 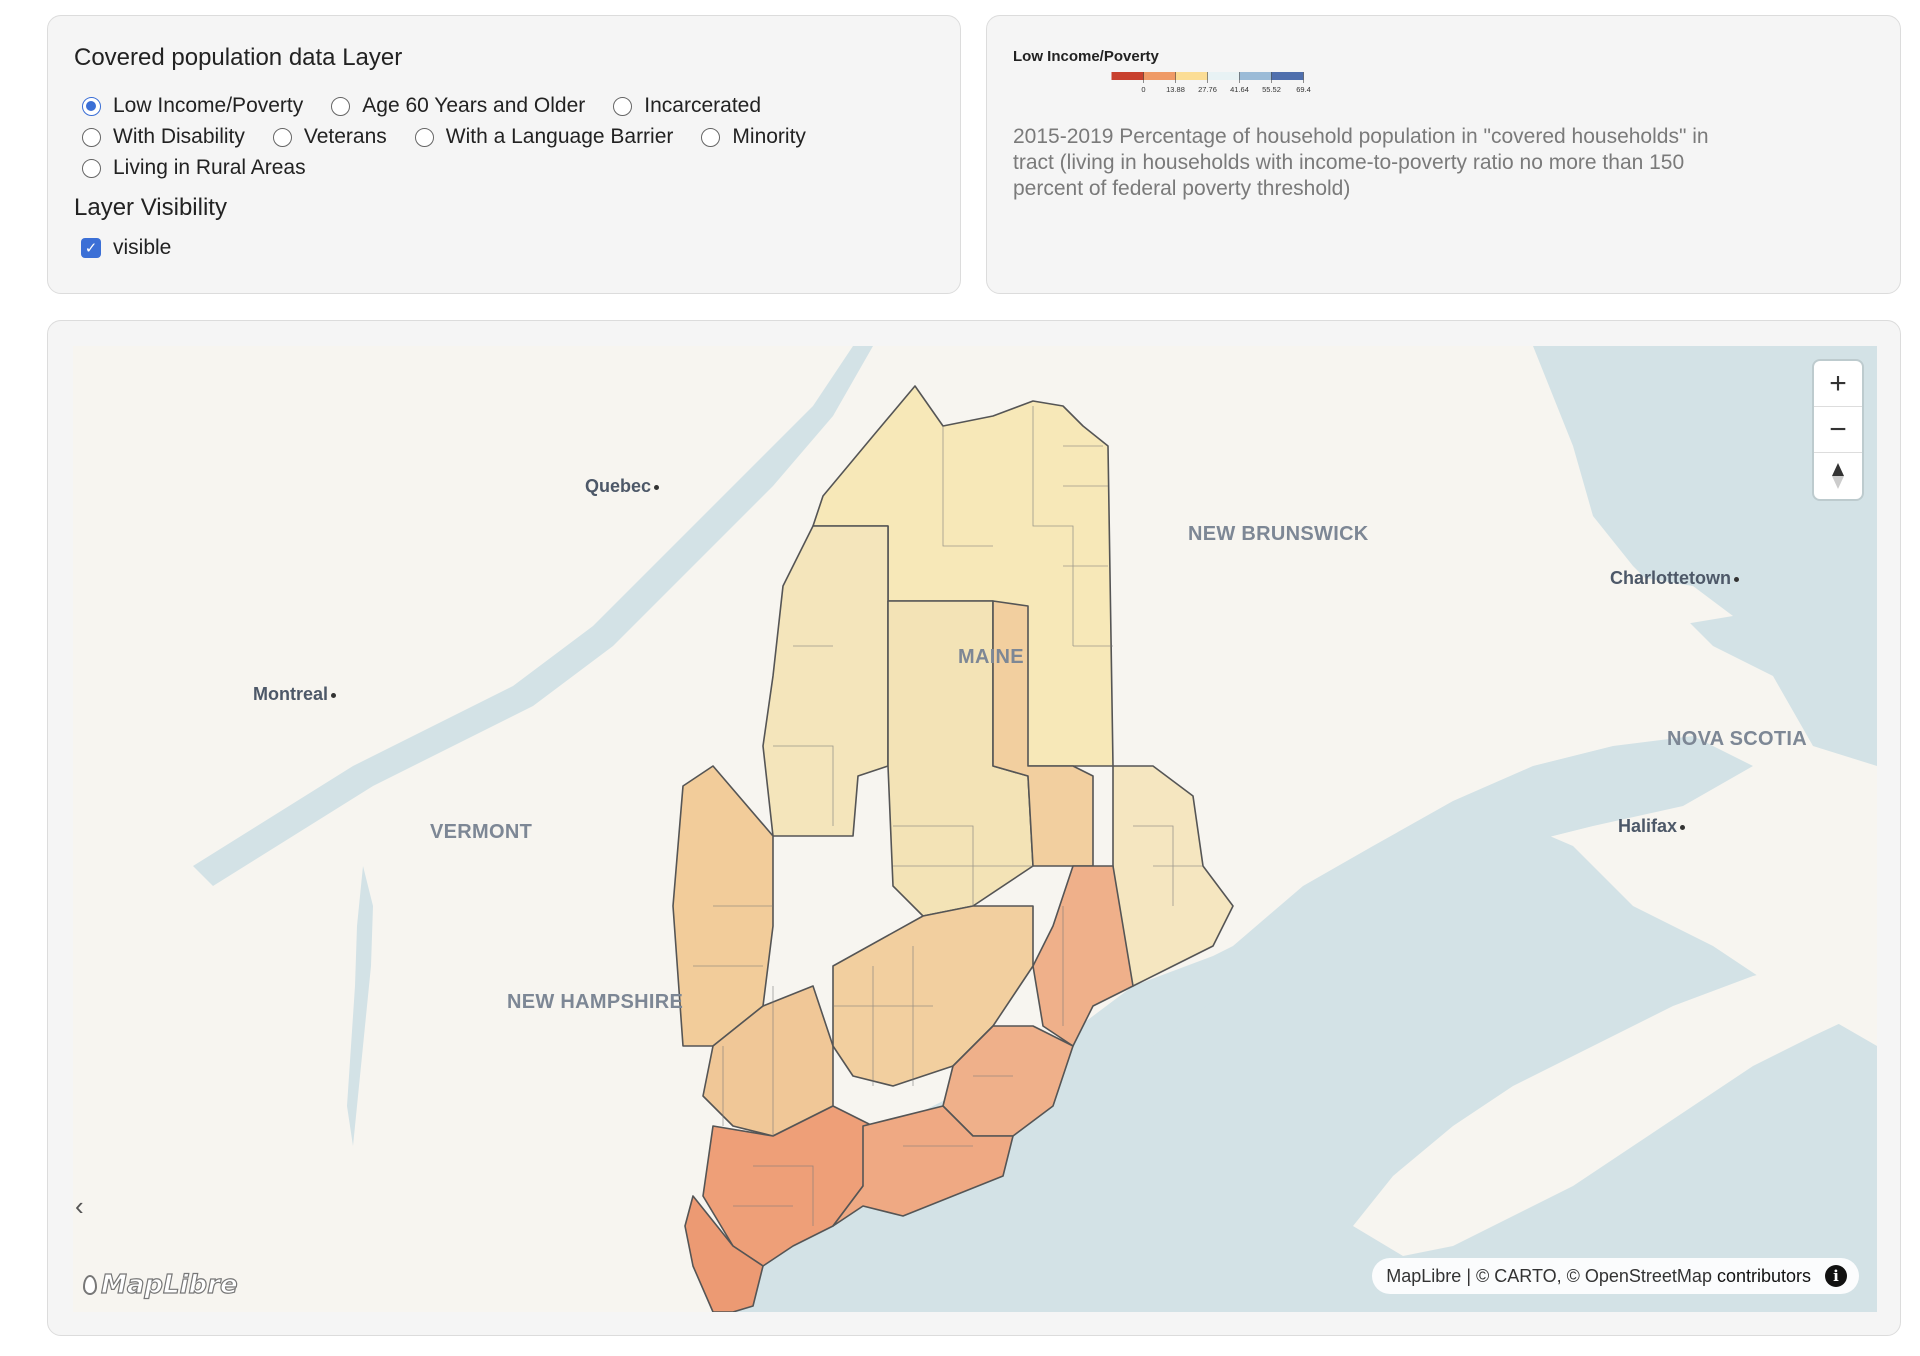 I want to click on radio-label: Low Income/Poverty, so click(x=208, y=105).